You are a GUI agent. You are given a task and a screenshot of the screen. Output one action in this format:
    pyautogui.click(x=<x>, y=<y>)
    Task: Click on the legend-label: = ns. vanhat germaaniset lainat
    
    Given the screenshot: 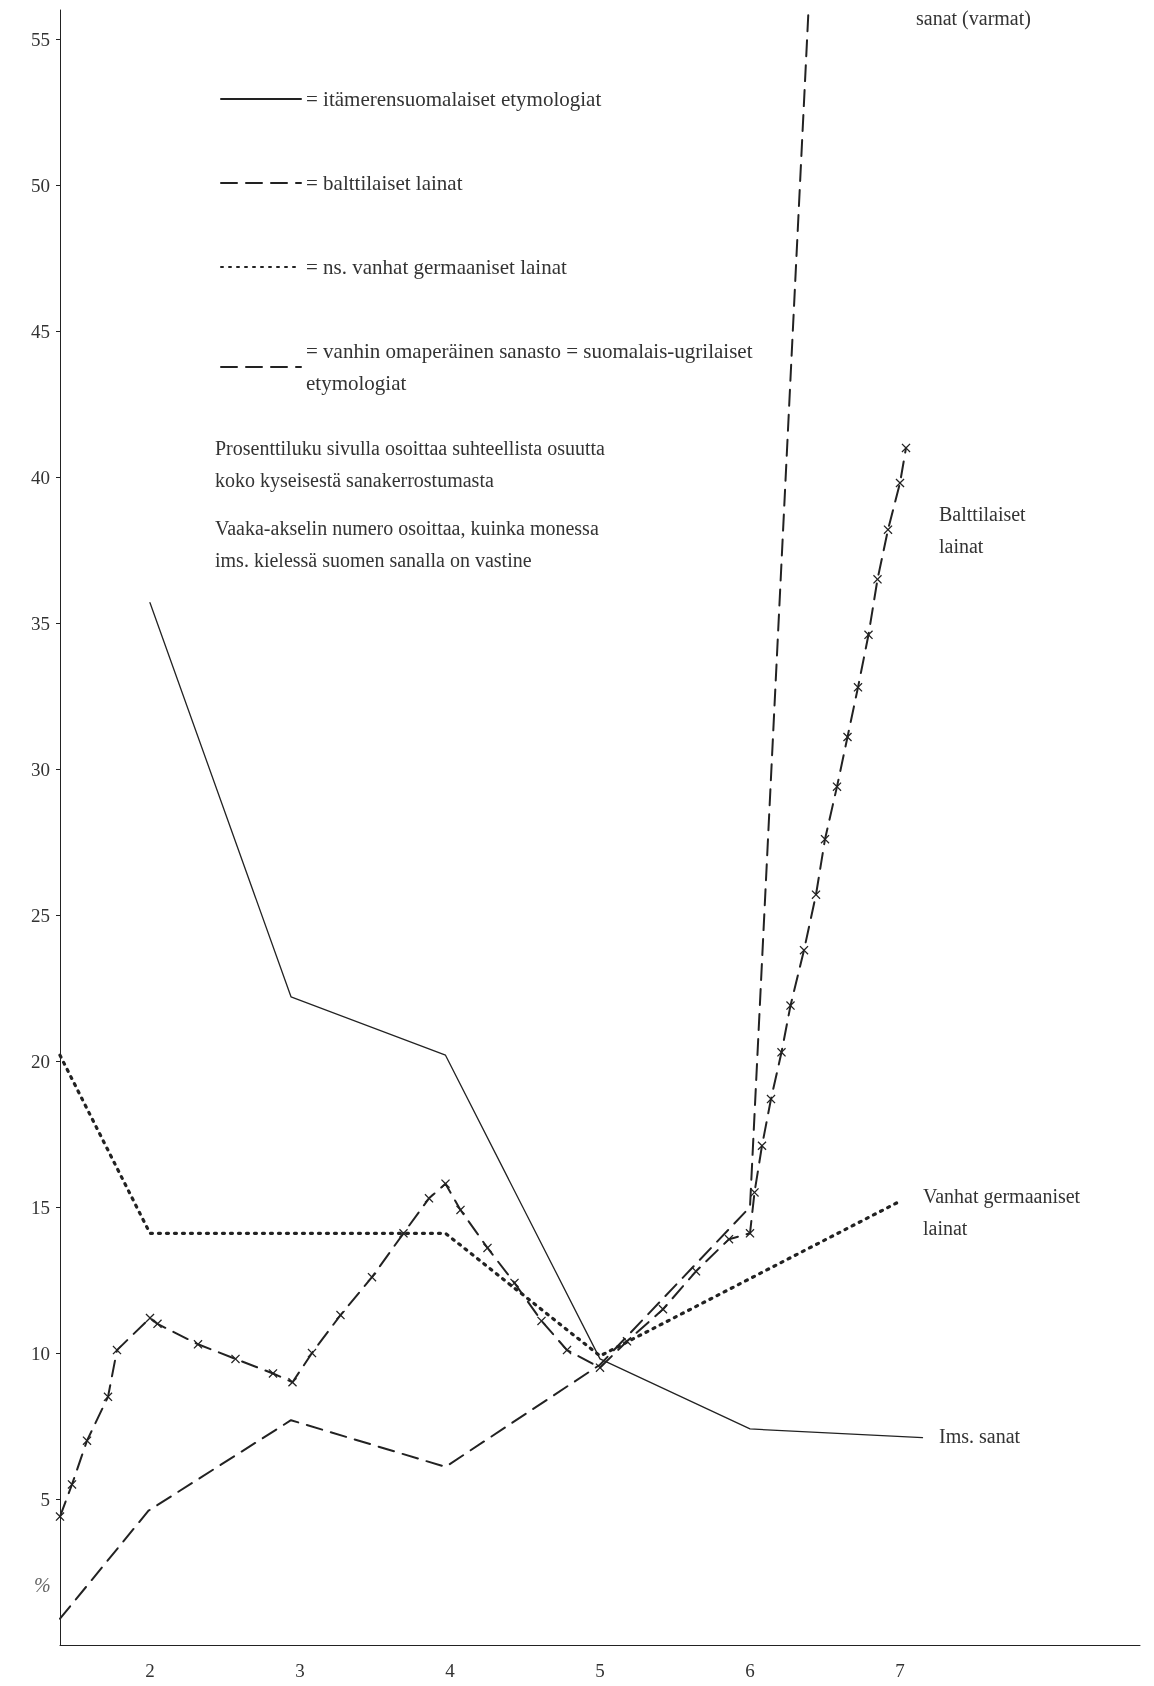 What is the action you would take?
    pyautogui.click(x=436, y=267)
    